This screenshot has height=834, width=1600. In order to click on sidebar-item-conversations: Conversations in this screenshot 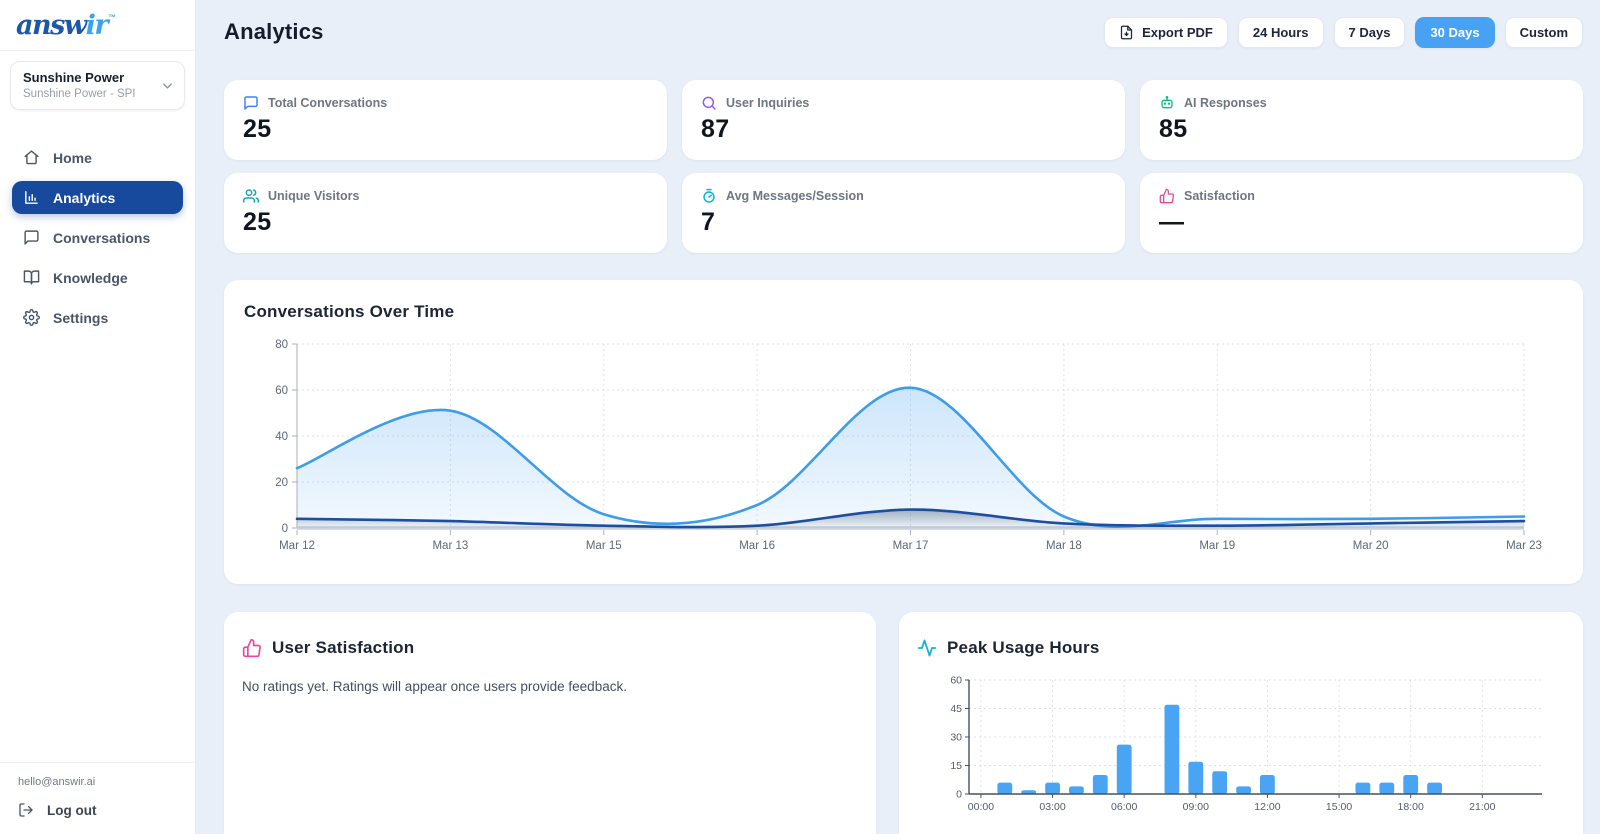, I will do `click(97, 237)`.